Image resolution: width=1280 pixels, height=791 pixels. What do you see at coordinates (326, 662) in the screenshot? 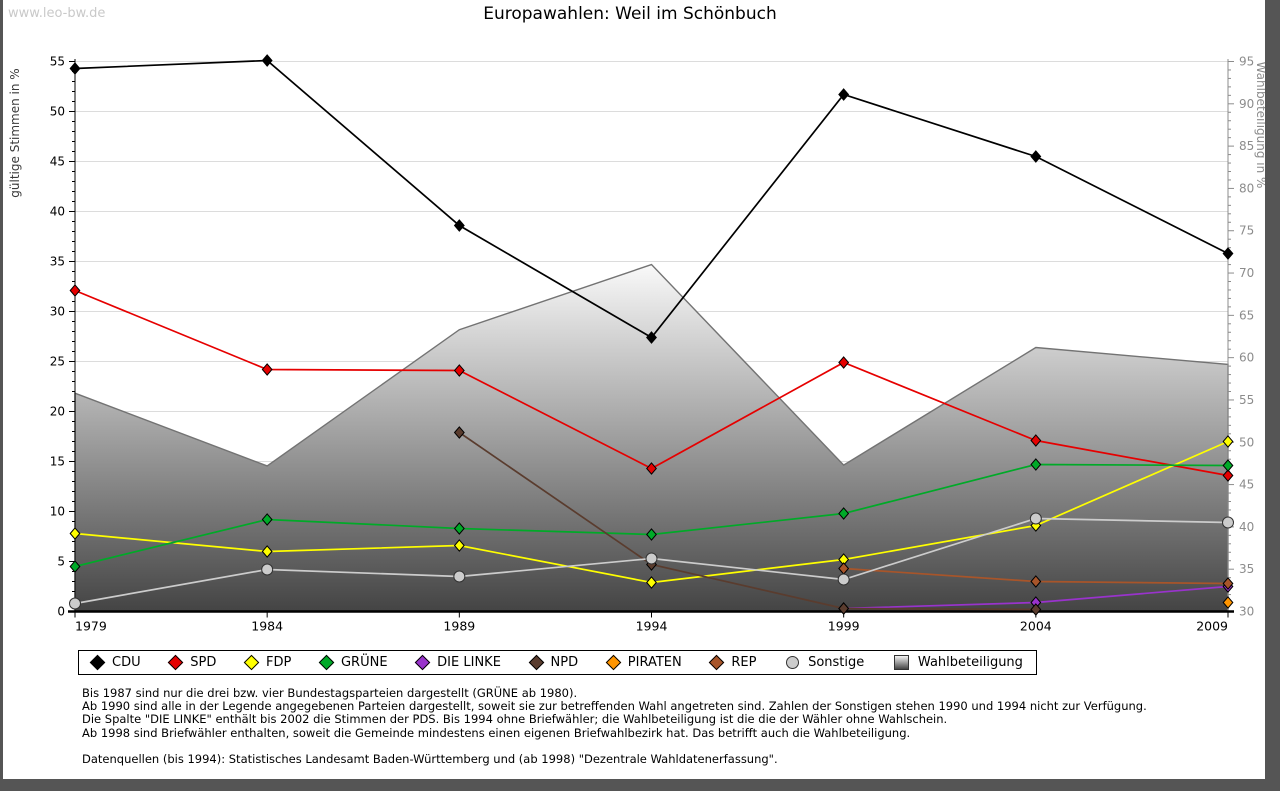
I see `grune-marker-icon` at bounding box center [326, 662].